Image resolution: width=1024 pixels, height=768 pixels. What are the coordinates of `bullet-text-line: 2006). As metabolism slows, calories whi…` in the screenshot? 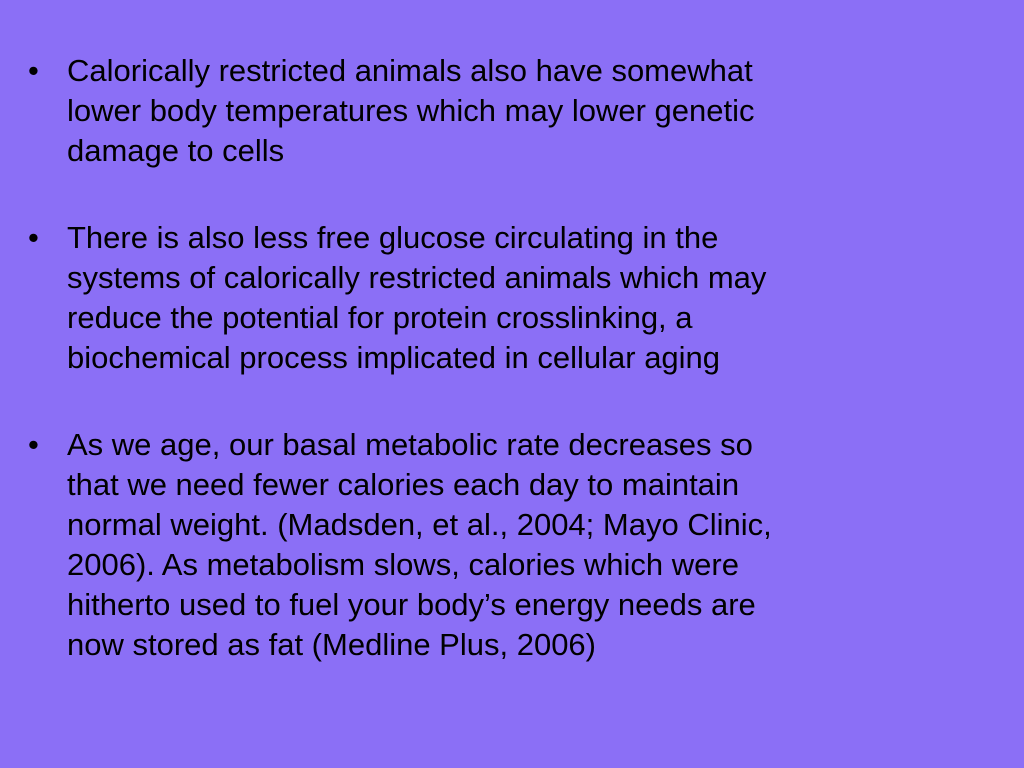 It's located at (403, 564).